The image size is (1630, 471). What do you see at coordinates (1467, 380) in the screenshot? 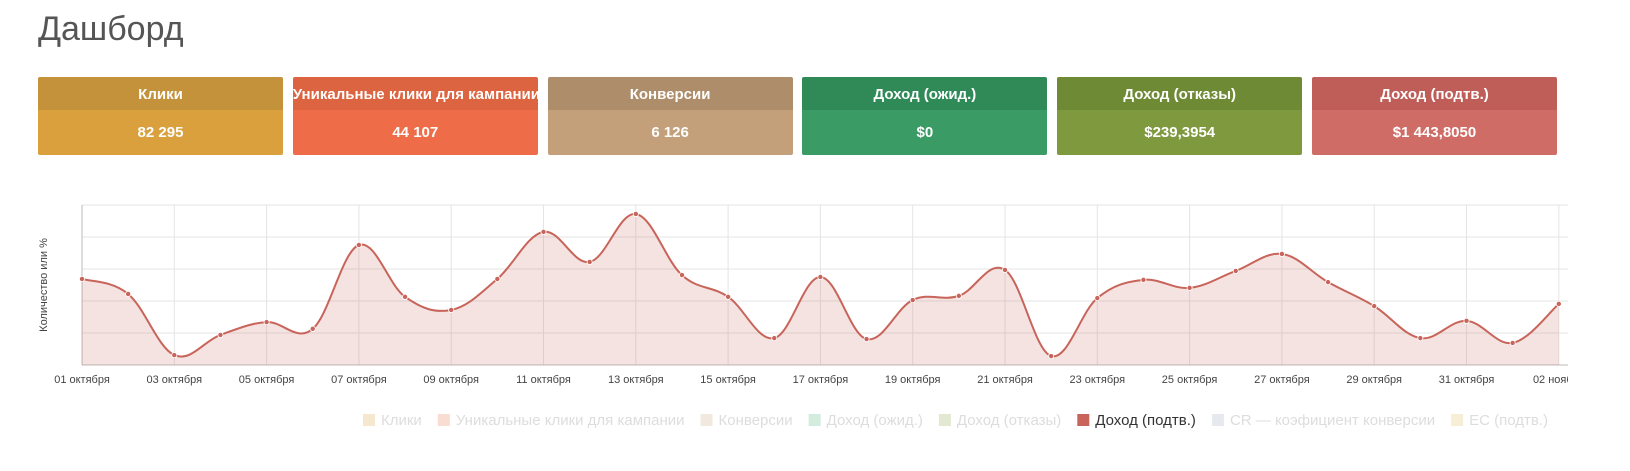
I see `x-tick-label: 31 октября` at bounding box center [1467, 380].